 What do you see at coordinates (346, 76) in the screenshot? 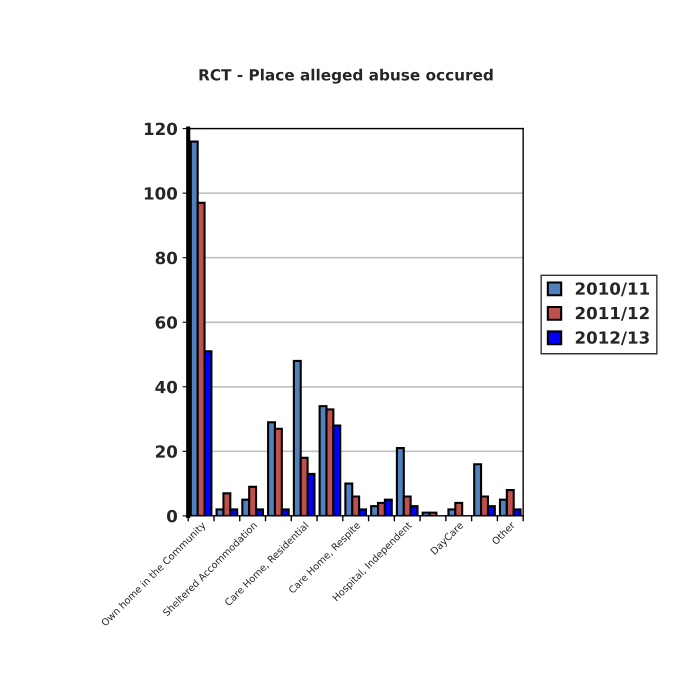
I see `chart-title: RCT - Place alleged abuse occured` at bounding box center [346, 76].